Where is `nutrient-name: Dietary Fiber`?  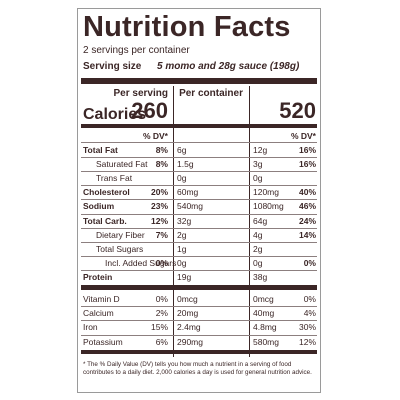
nutrient-name: Dietary Fiber is located at coordinates (120, 234).